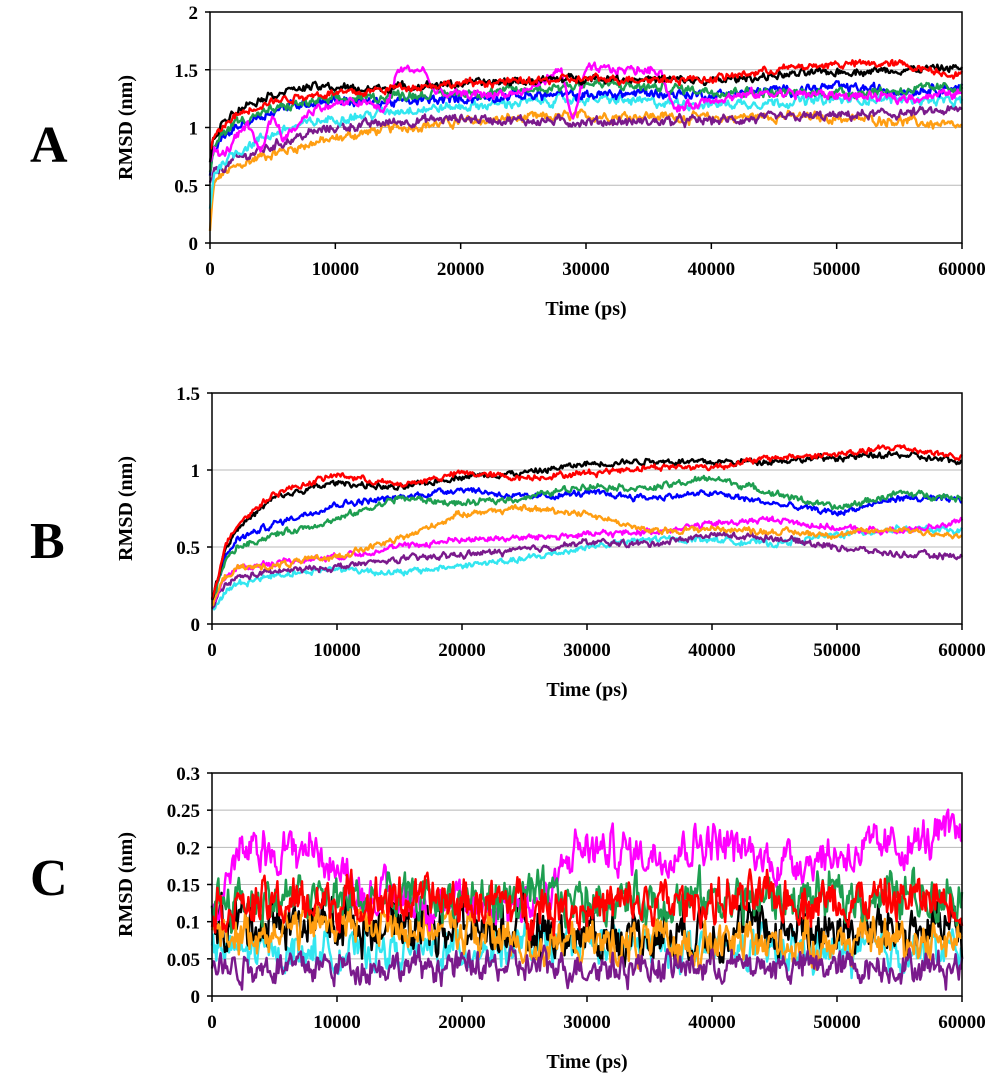 This screenshot has width=1000, height=1088. What do you see at coordinates (47, 541) in the screenshot?
I see `panel-letter: B` at bounding box center [47, 541].